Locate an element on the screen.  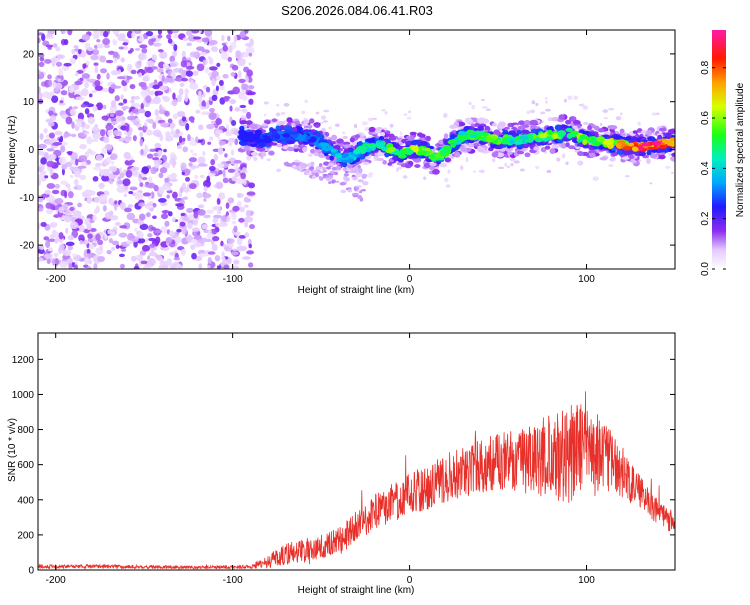
spectrogram-x-tick-label: -100 is located at coordinates (233, 279).